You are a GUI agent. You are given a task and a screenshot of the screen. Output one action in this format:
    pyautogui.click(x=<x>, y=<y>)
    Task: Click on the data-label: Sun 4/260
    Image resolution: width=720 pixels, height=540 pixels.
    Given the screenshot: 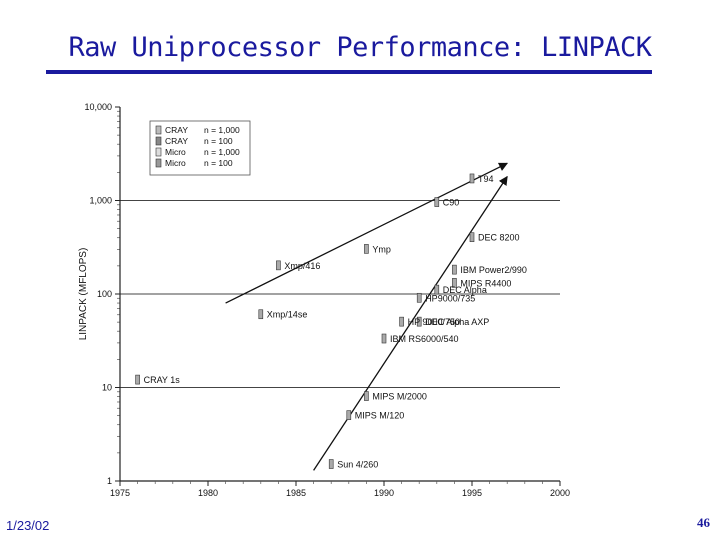 What is the action you would take?
    pyautogui.click(x=357, y=465)
    